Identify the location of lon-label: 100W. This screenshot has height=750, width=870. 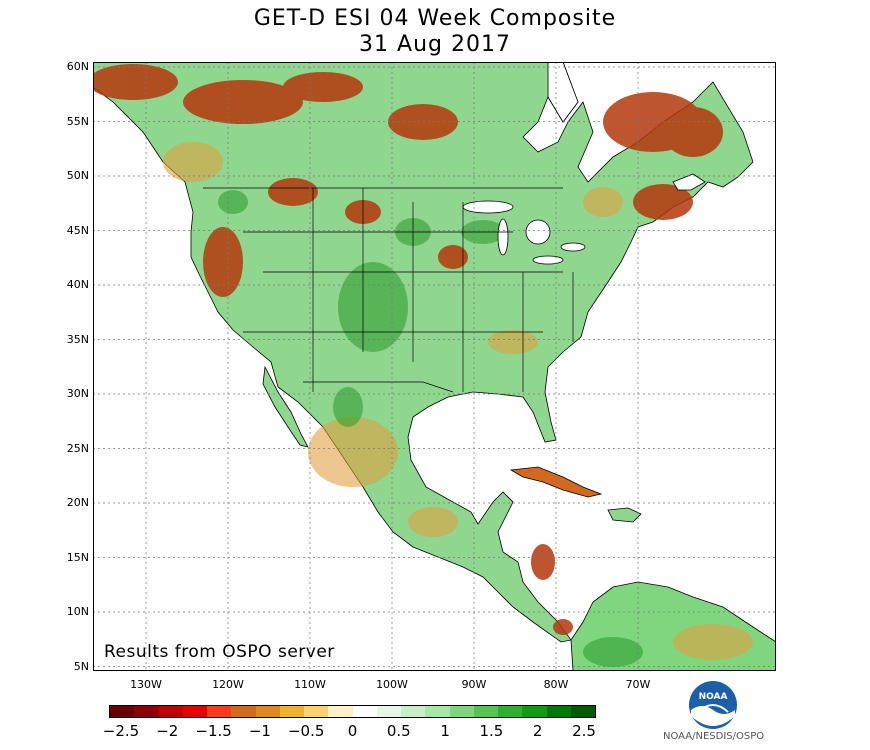
(392, 684).